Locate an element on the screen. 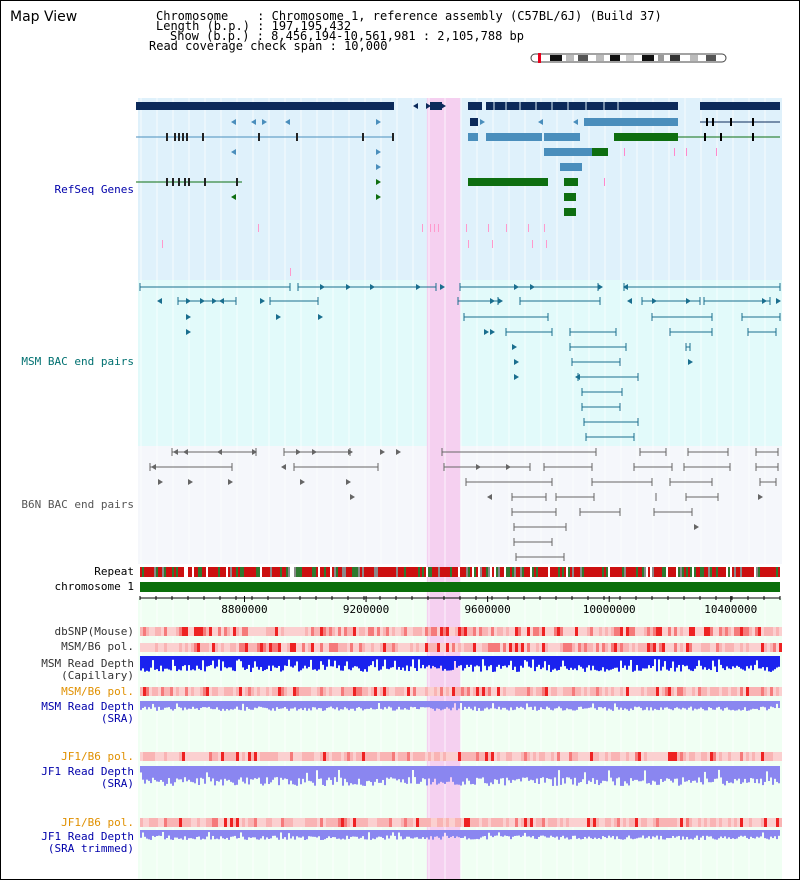 This screenshot has width=800, height=880. label-refseq-genes: RefSeq Genes is located at coordinates (94, 189).